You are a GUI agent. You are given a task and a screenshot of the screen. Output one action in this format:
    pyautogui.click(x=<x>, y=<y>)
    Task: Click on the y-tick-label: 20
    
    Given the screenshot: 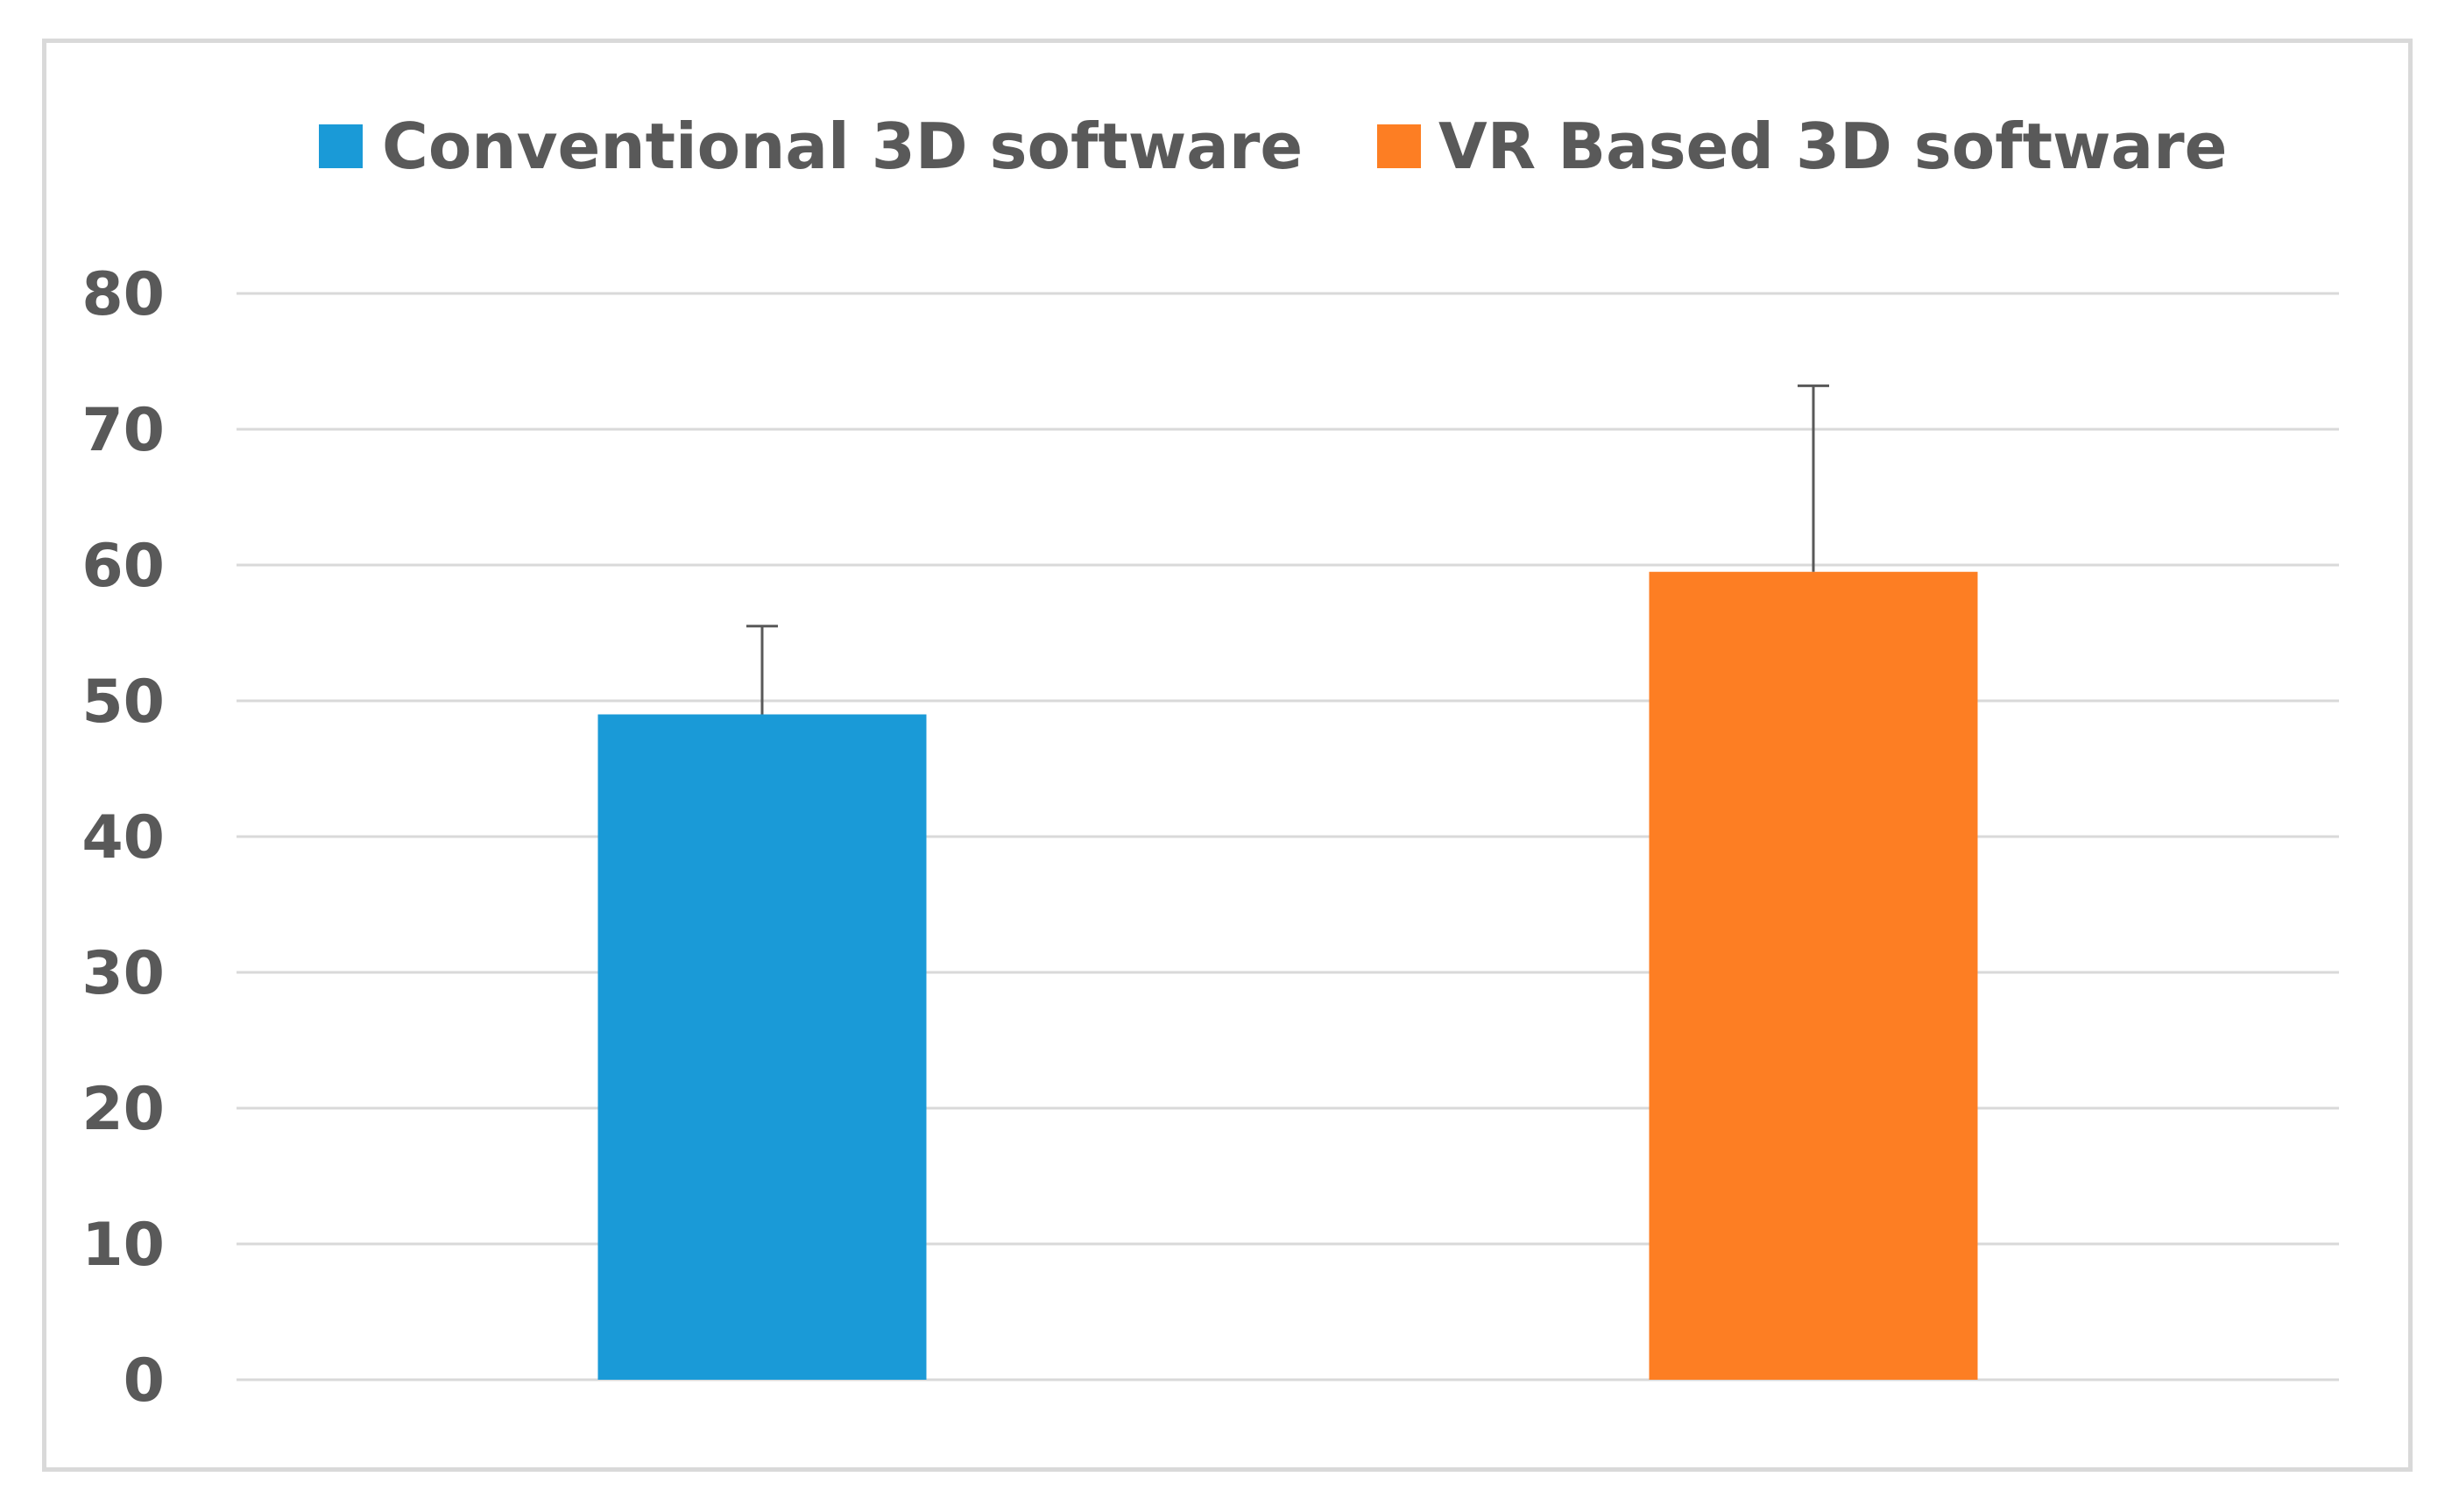 What is the action you would take?
    pyautogui.click(x=123, y=1110)
    